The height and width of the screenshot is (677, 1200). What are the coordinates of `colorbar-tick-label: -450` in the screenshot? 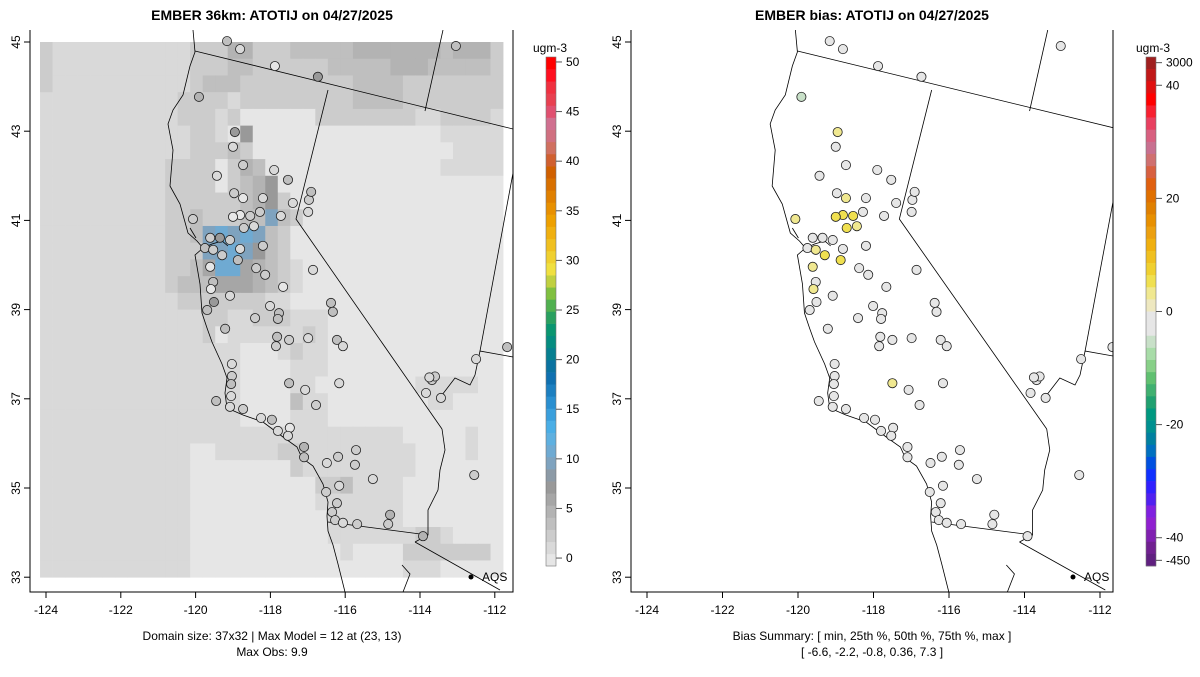 It's located at (1178, 560).